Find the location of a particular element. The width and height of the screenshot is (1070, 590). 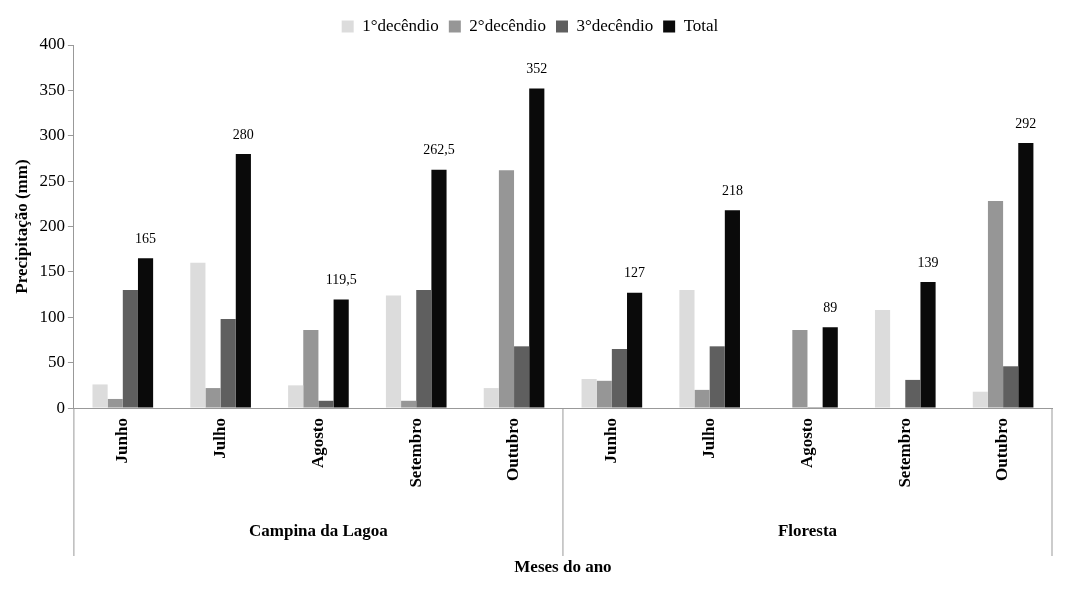

legend-label: Total is located at coordinates (701, 25).